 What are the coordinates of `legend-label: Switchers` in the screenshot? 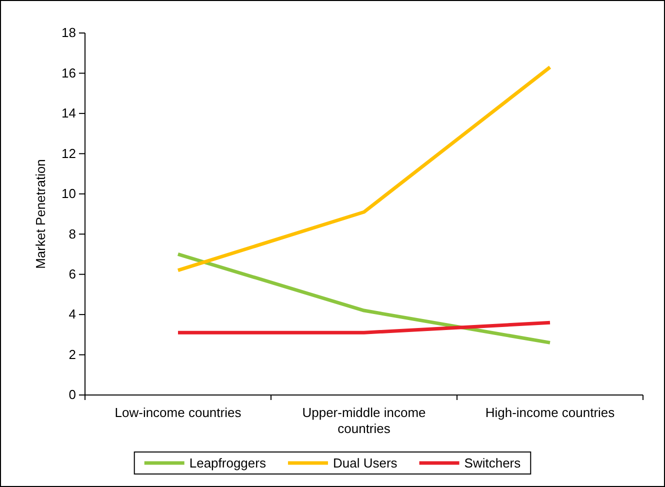 It's located at (493, 463).